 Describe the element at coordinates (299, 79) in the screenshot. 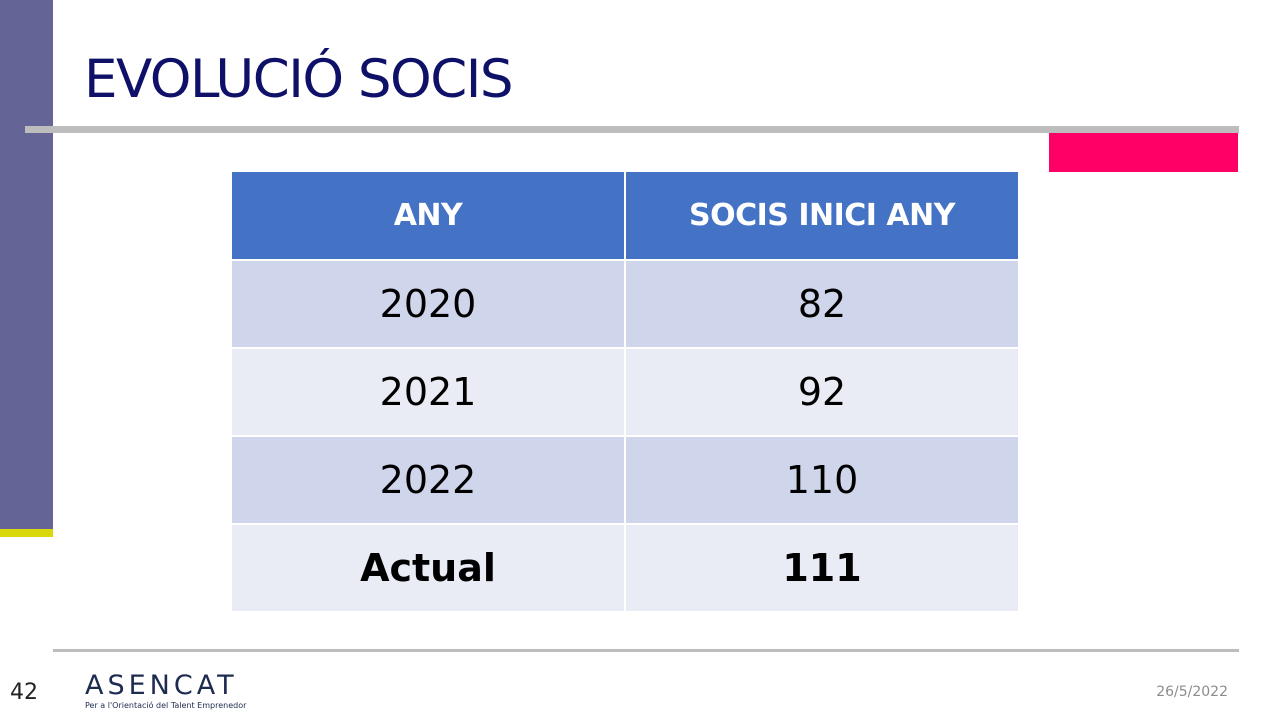

I see `slide-title: EVOLUCIÓ SOCIS` at that location.